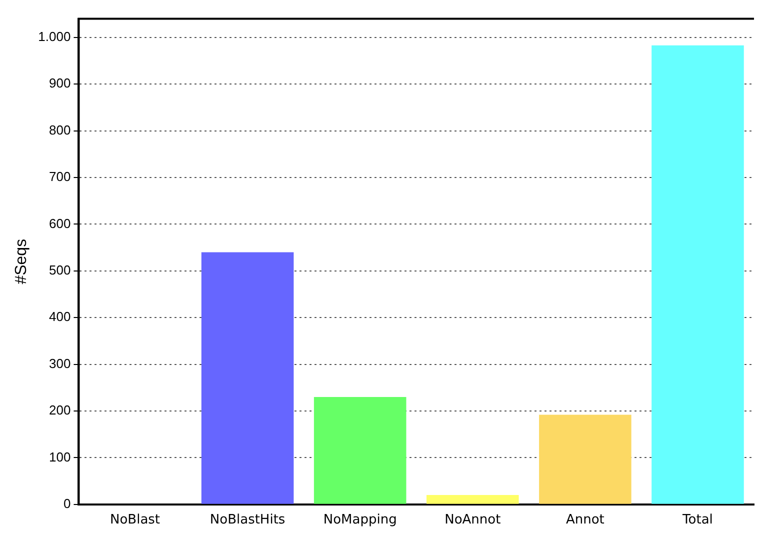 Image resolution: width=768 pixels, height=544 pixels. Describe the element at coordinates (67, 503) in the screenshot. I see `y-tick-label: 0` at that location.